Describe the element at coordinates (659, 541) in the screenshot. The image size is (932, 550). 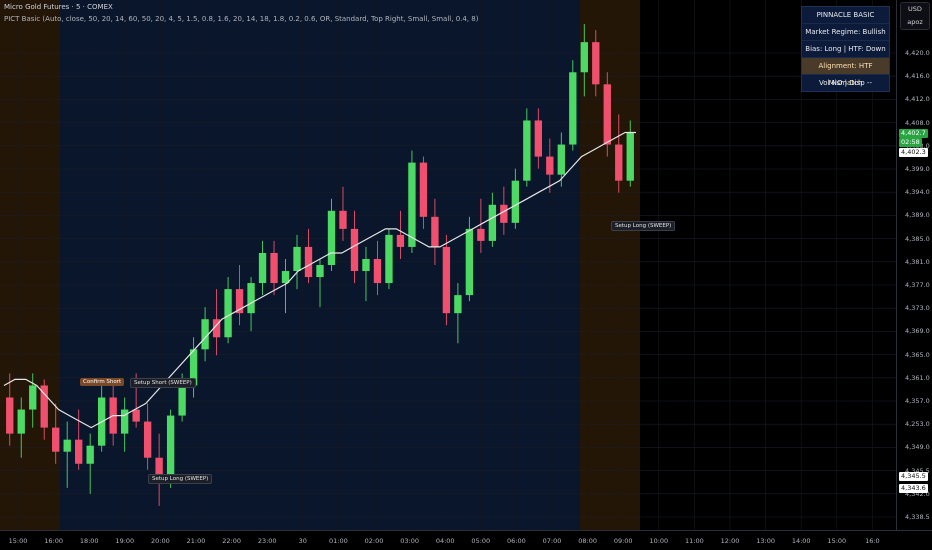
I see `time-tick: 10:00` at that location.